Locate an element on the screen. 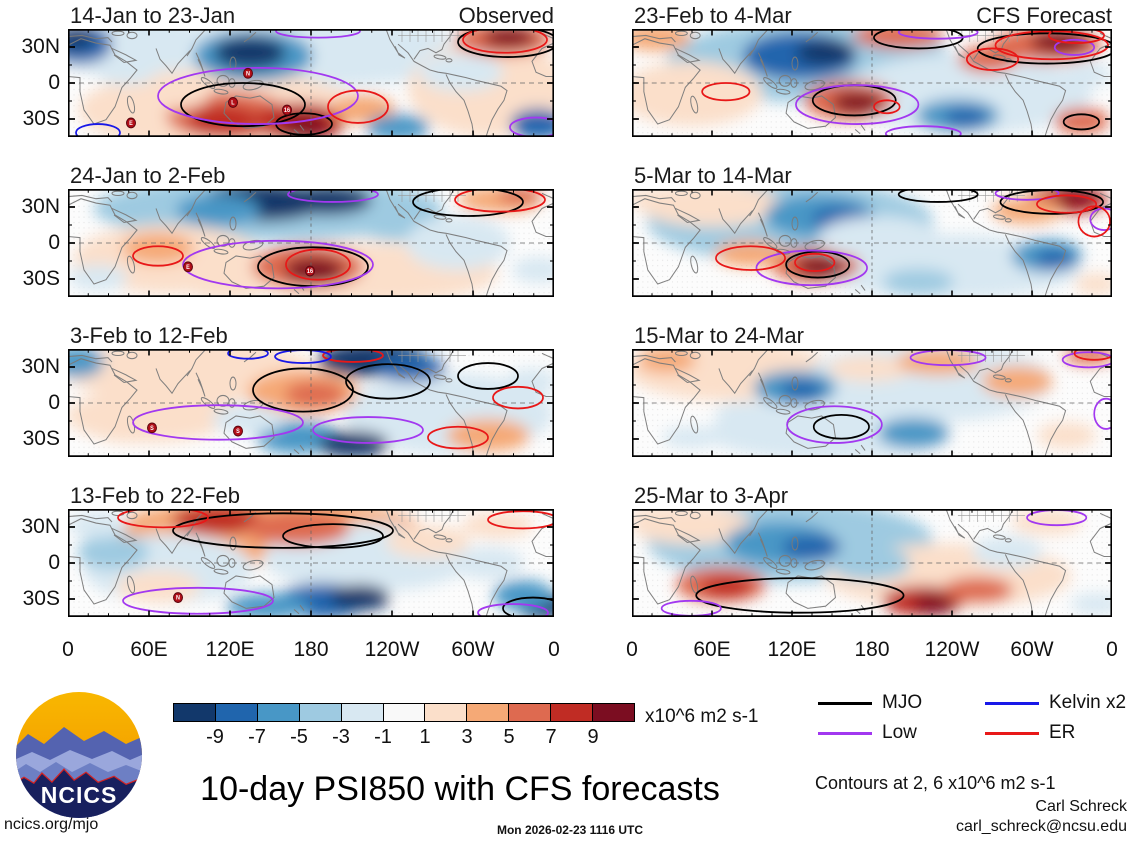 The image size is (1135, 844). colorbar-tick-5: 5 is located at coordinates (509, 737).